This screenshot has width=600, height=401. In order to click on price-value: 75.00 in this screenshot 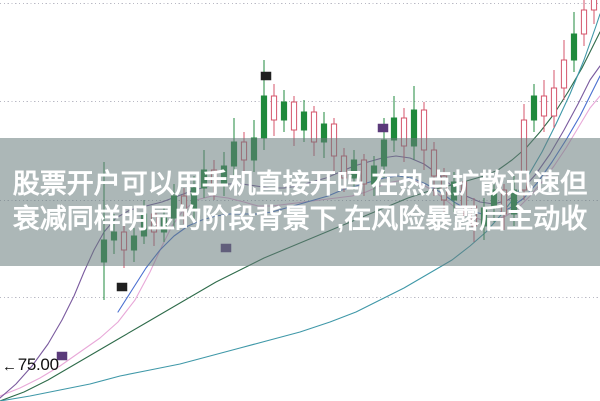, I will do `click(38, 364)`.